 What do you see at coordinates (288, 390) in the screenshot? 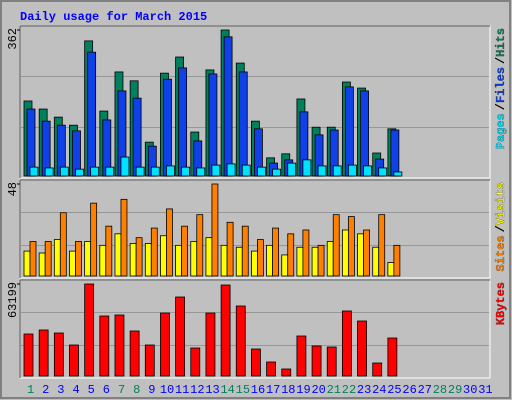
I see `x-tick-label: 18` at bounding box center [288, 390].